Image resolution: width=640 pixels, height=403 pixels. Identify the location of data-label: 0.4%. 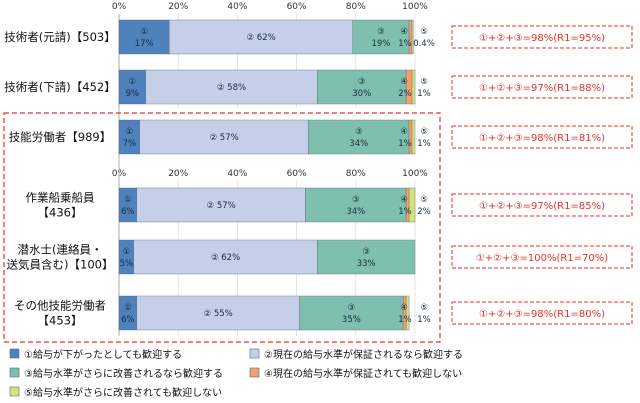
(424, 44).